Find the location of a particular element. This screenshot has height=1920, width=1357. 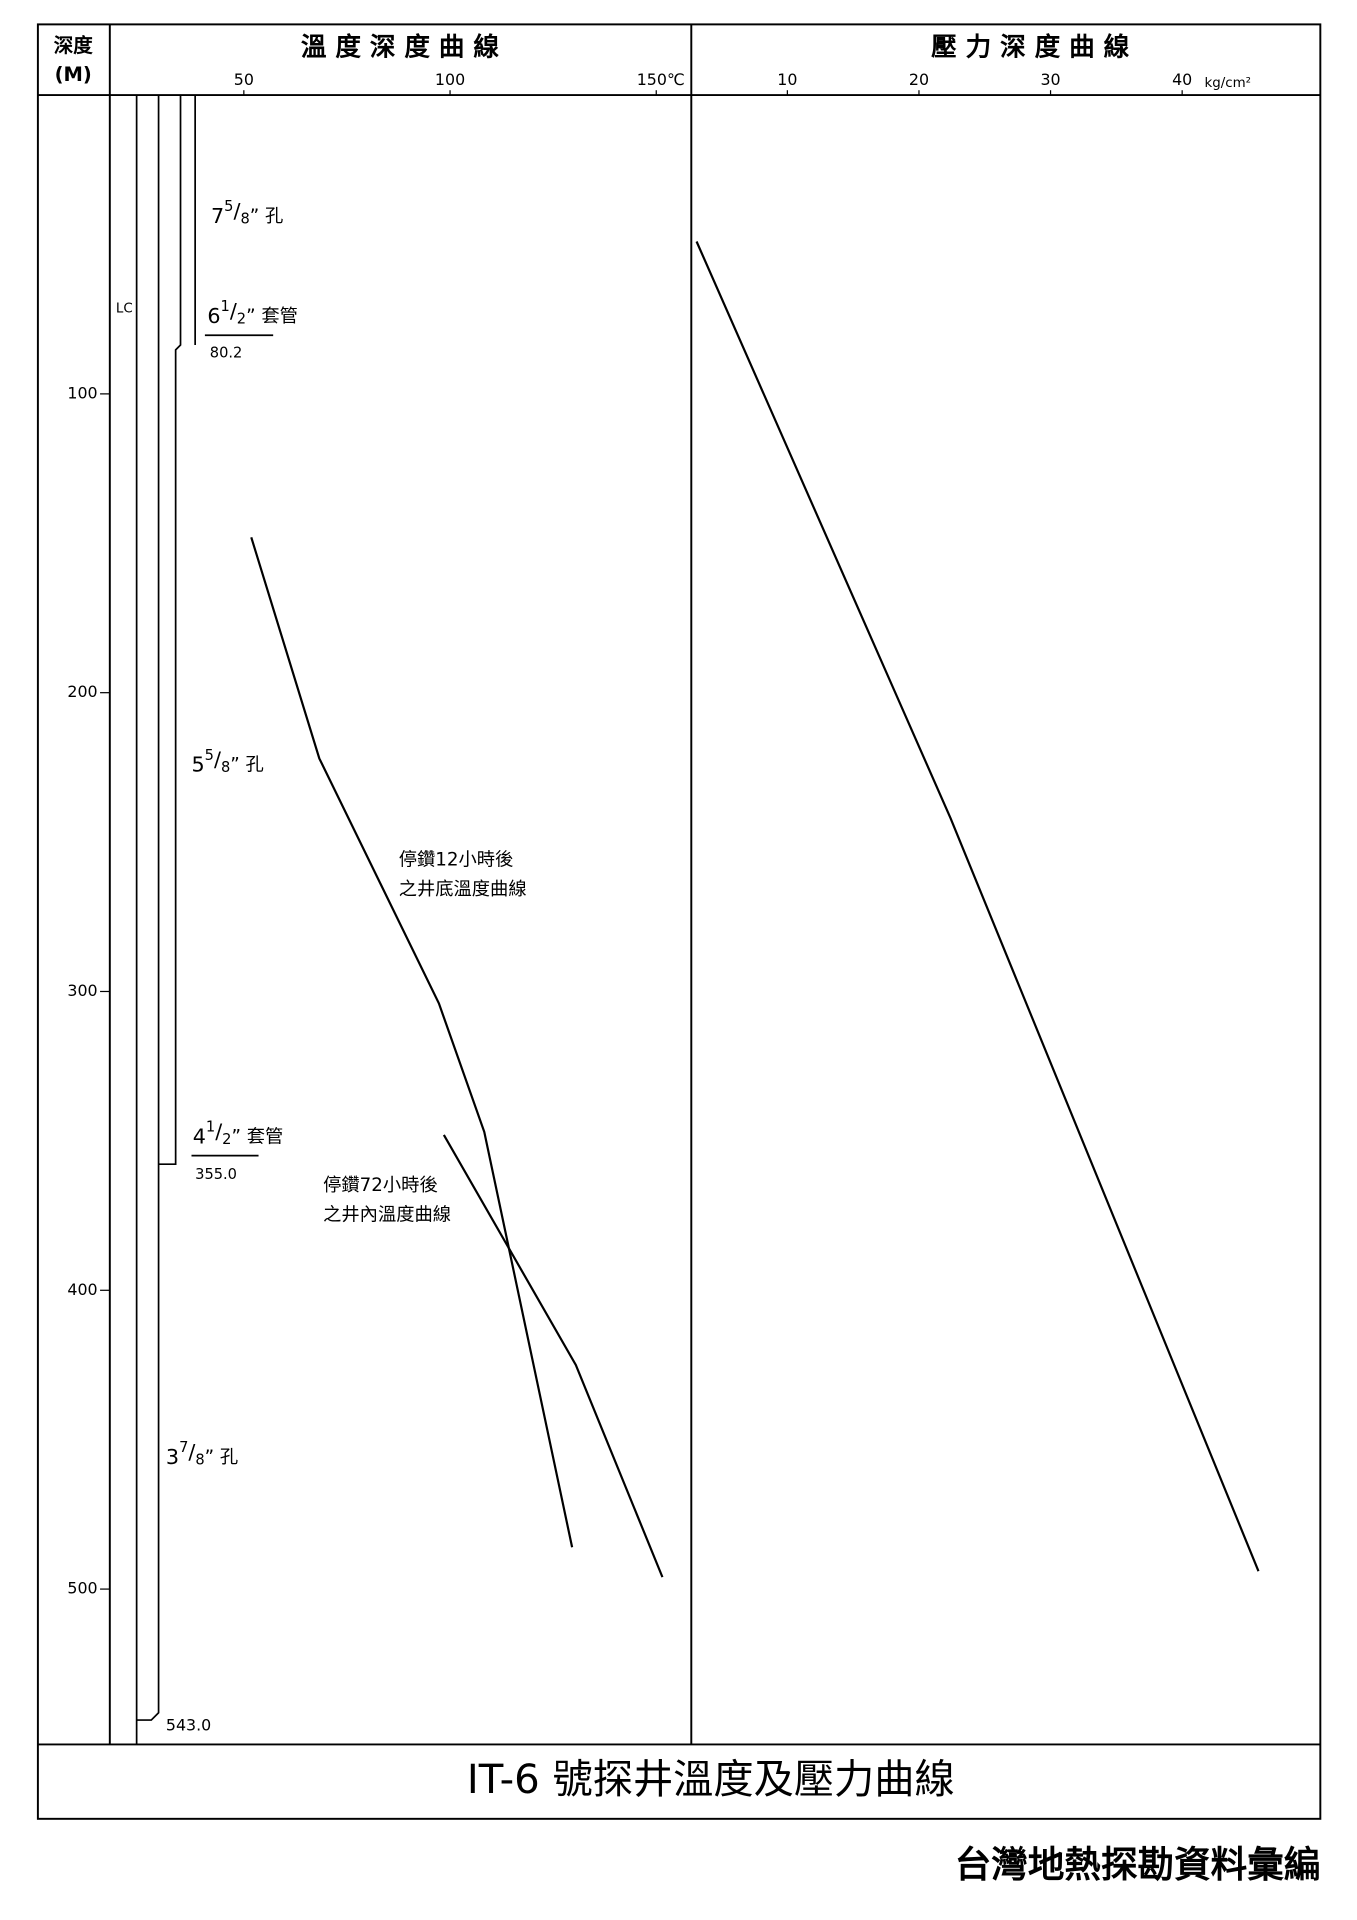

well-note: 55/8” 孔 is located at coordinates (227, 762).